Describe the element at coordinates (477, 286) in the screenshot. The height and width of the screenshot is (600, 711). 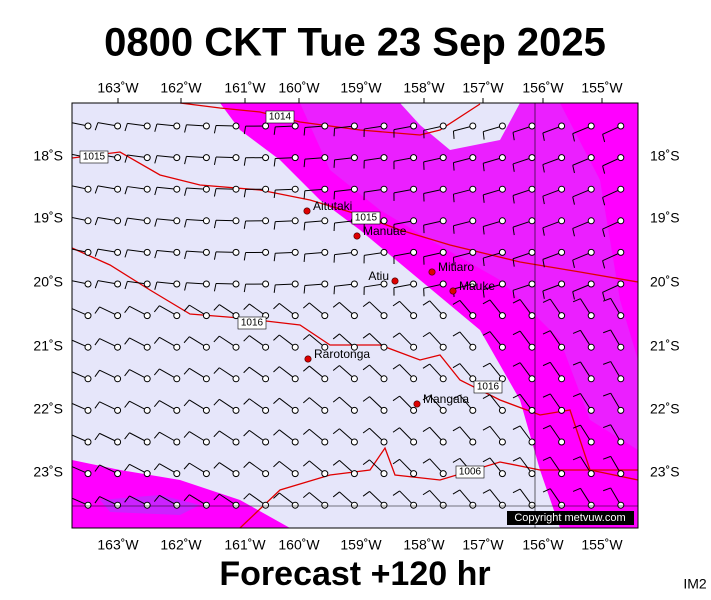
I see `place-name: Mauke` at that location.